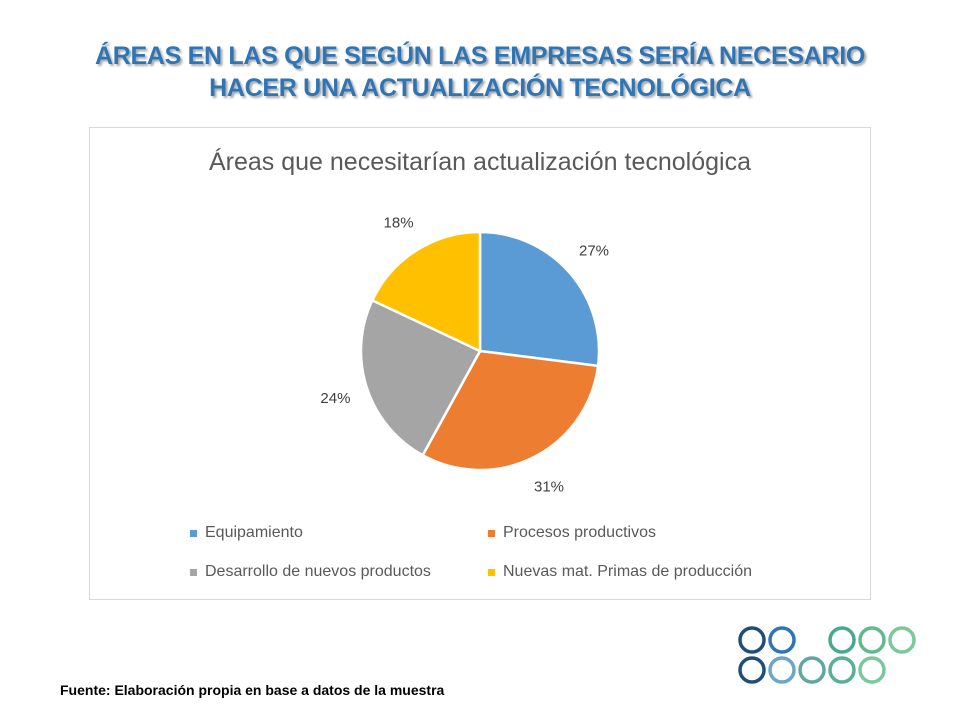 This screenshot has width=960, height=720. I want to click on legend-item-desarrollo-nuevos-productos: Desarrollo de nuevos productos, so click(310, 572).